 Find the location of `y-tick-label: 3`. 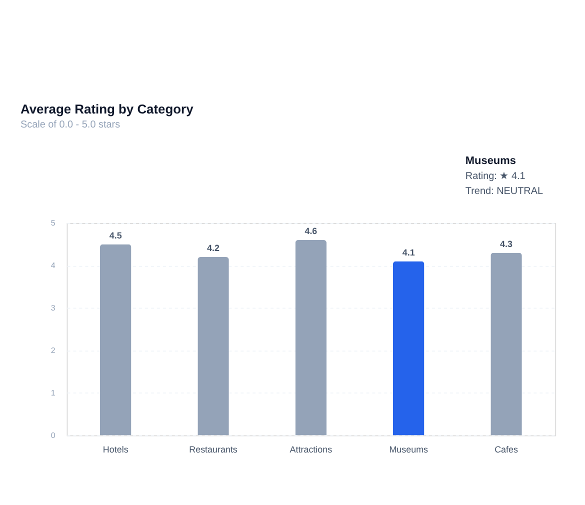

y-tick-label: 3 is located at coordinates (53, 307).